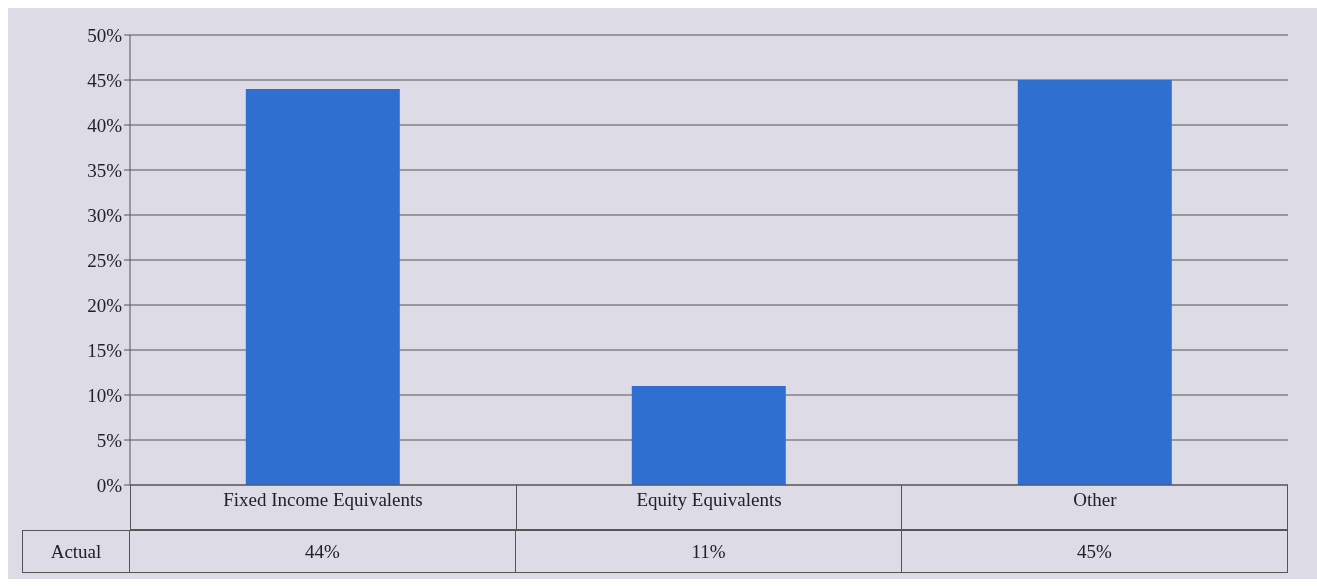 Image resolution: width=1317 pixels, height=586 pixels. Describe the element at coordinates (105, 395) in the screenshot. I see `y-tick-label: 10%` at that location.